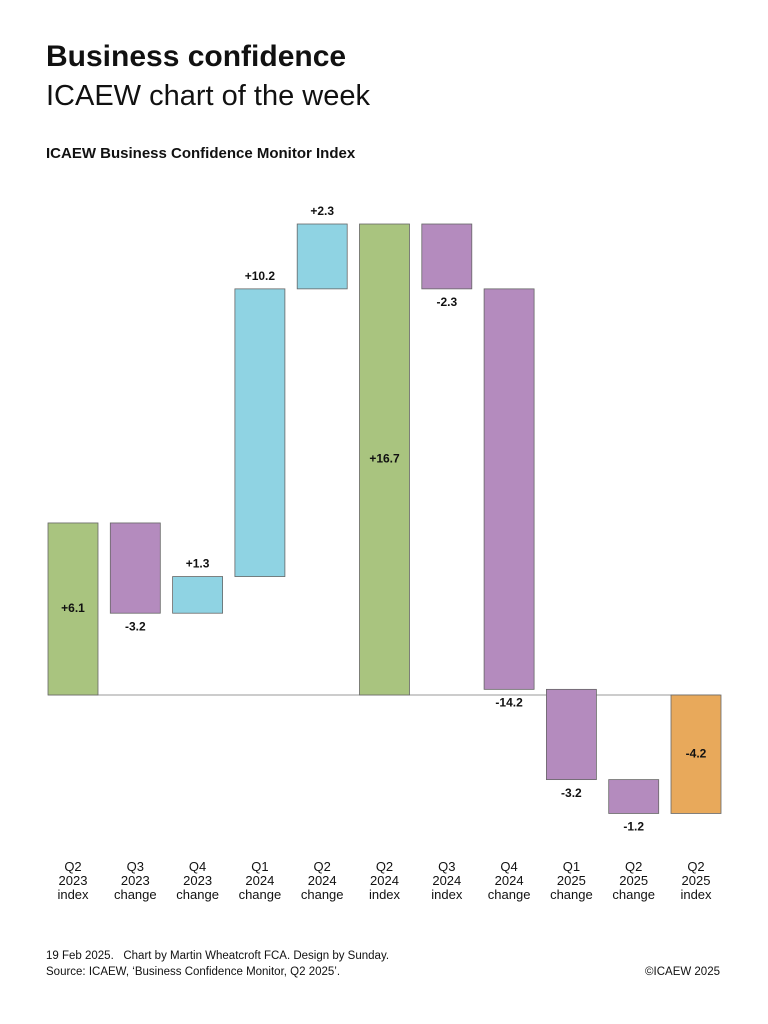 Image resolution: width=768 pixels, height=1024 pixels. Describe the element at coordinates (322, 880) in the screenshot. I see `x-tick-label: Q2 2024 change` at that location.